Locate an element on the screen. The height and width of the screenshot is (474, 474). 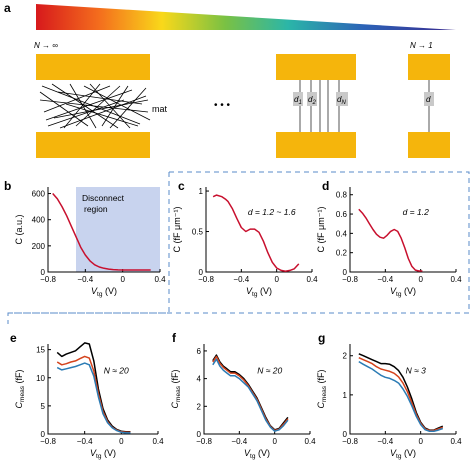
ytick-e-0: 0 is located at coordinates (43, 434).